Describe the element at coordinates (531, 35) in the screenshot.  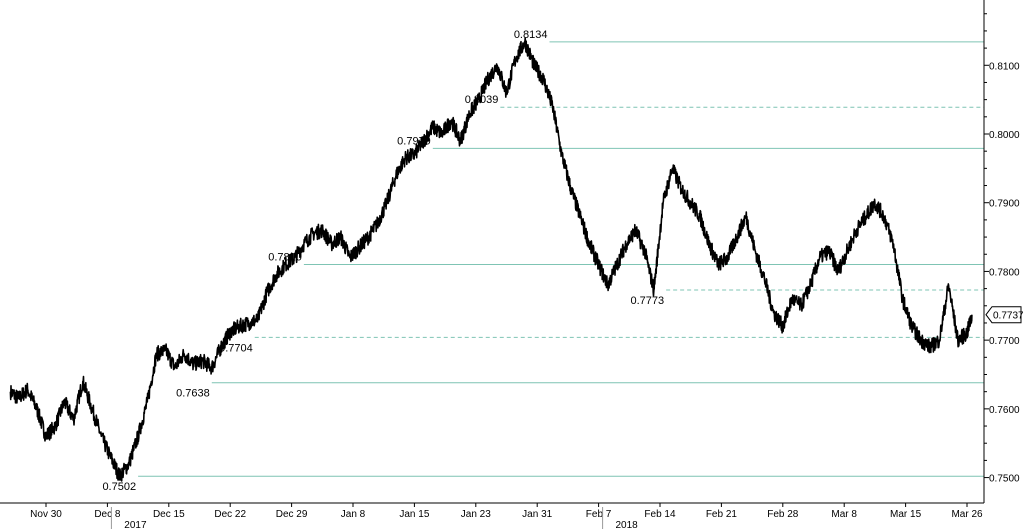
I see `level-label-0: 0.8134` at that location.